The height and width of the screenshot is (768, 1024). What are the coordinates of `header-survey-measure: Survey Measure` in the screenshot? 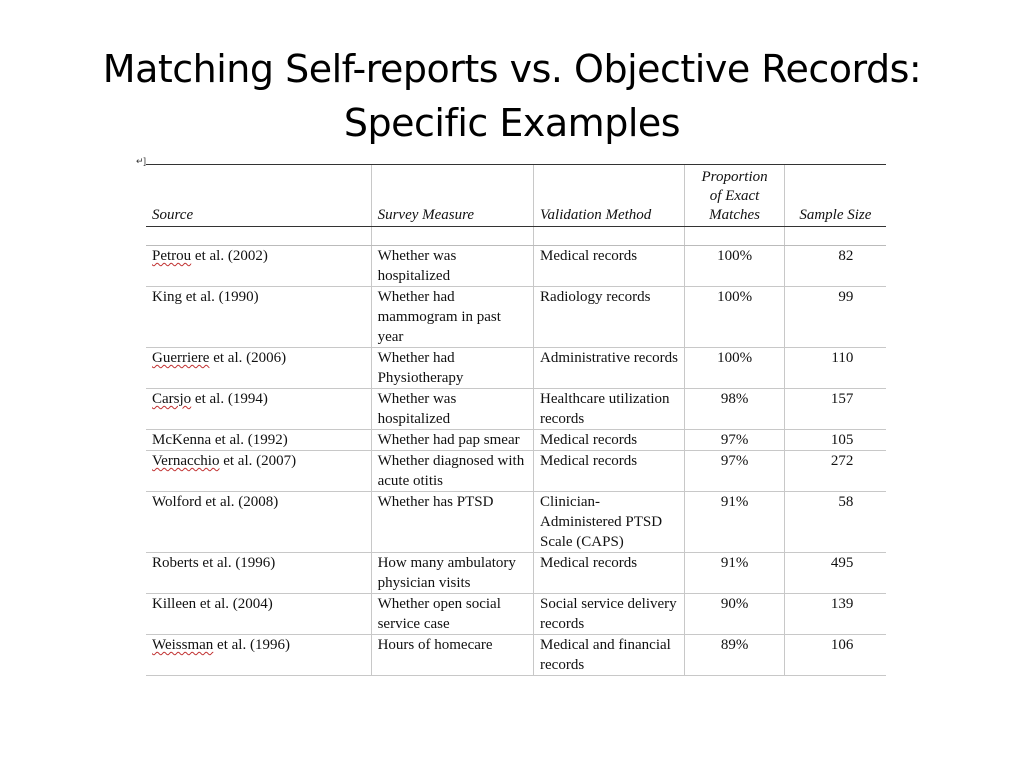 It's located at (452, 195).